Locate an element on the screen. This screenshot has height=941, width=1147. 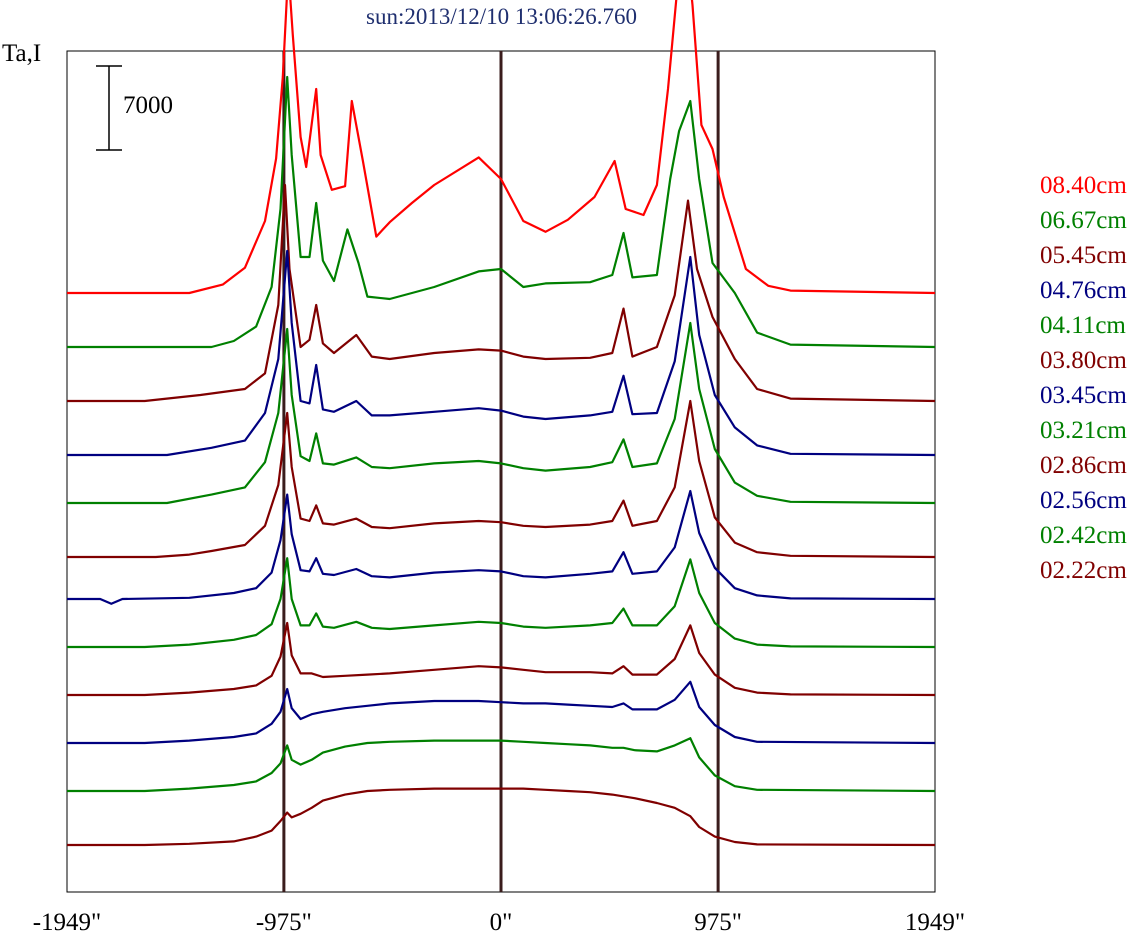
series-line-04.11cm is located at coordinates (501, 413).